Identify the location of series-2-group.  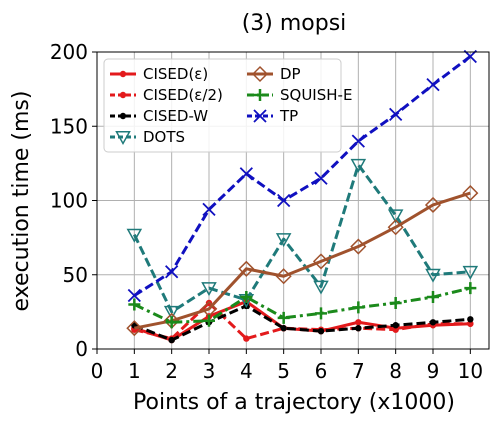
(302, 323).